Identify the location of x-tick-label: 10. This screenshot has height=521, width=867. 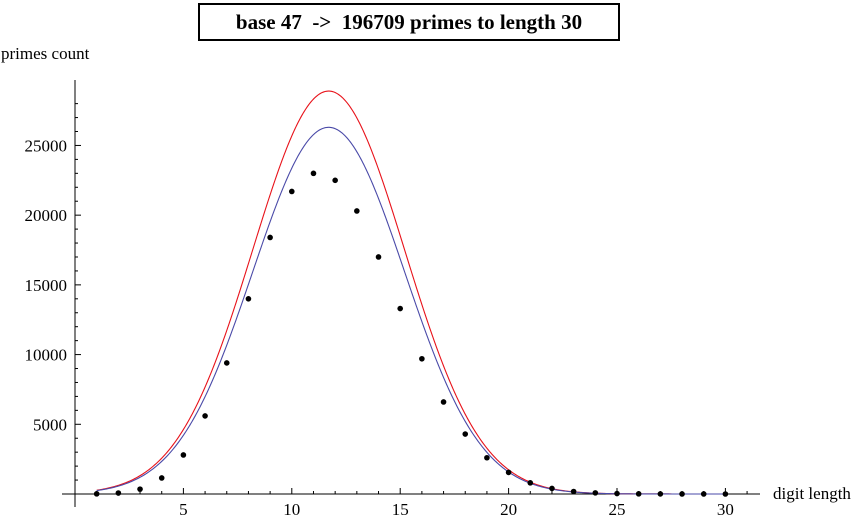
(291, 509).